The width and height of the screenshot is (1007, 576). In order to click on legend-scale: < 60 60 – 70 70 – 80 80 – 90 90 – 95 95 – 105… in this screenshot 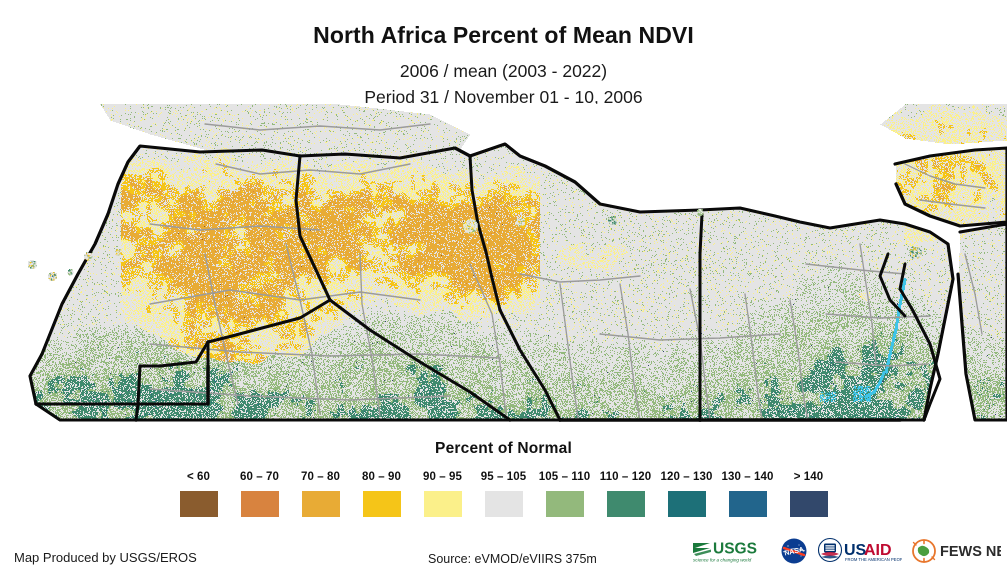, I will do `click(503, 493)`.